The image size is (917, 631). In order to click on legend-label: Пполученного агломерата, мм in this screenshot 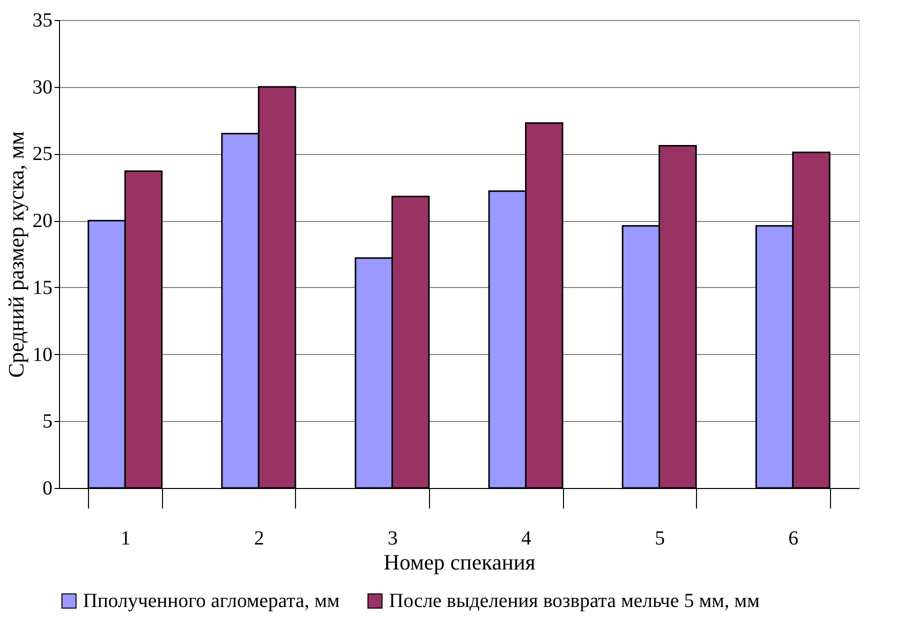, I will do `click(211, 601)`.